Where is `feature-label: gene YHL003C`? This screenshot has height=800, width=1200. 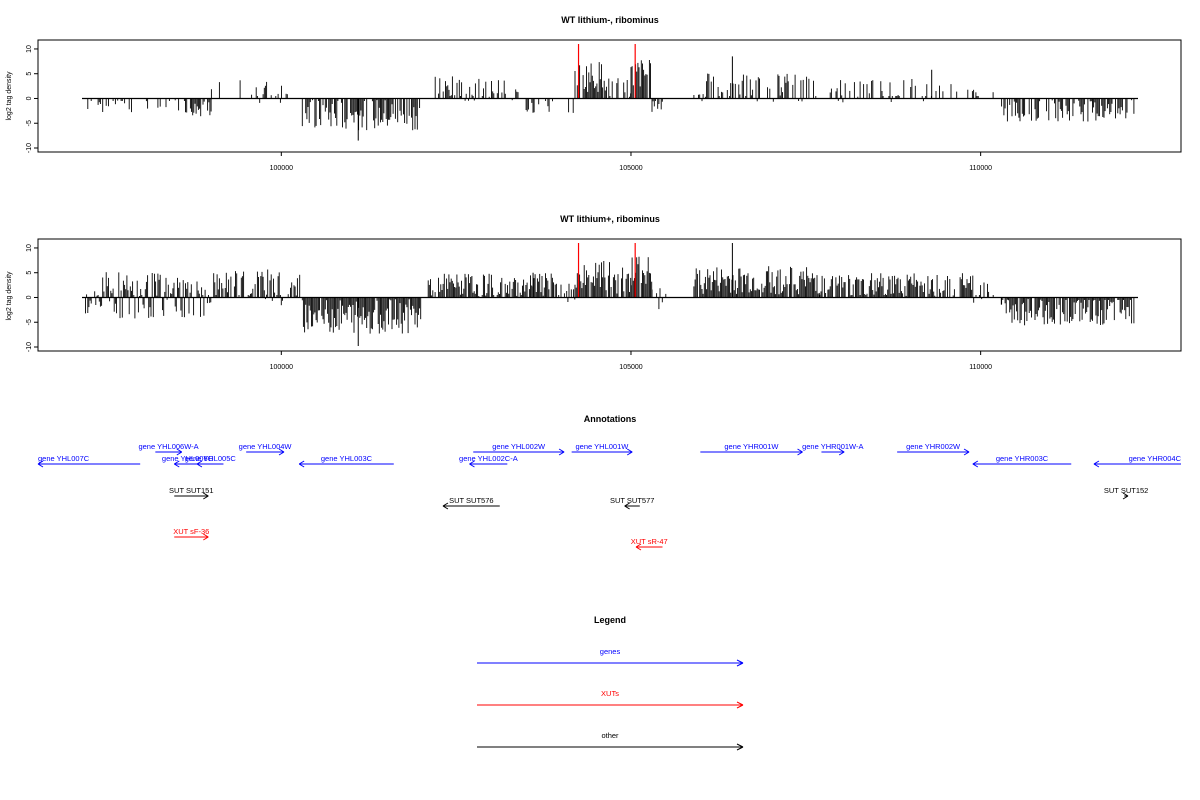 feature-label: gene YHL003C is located at coordinates (347, 458).